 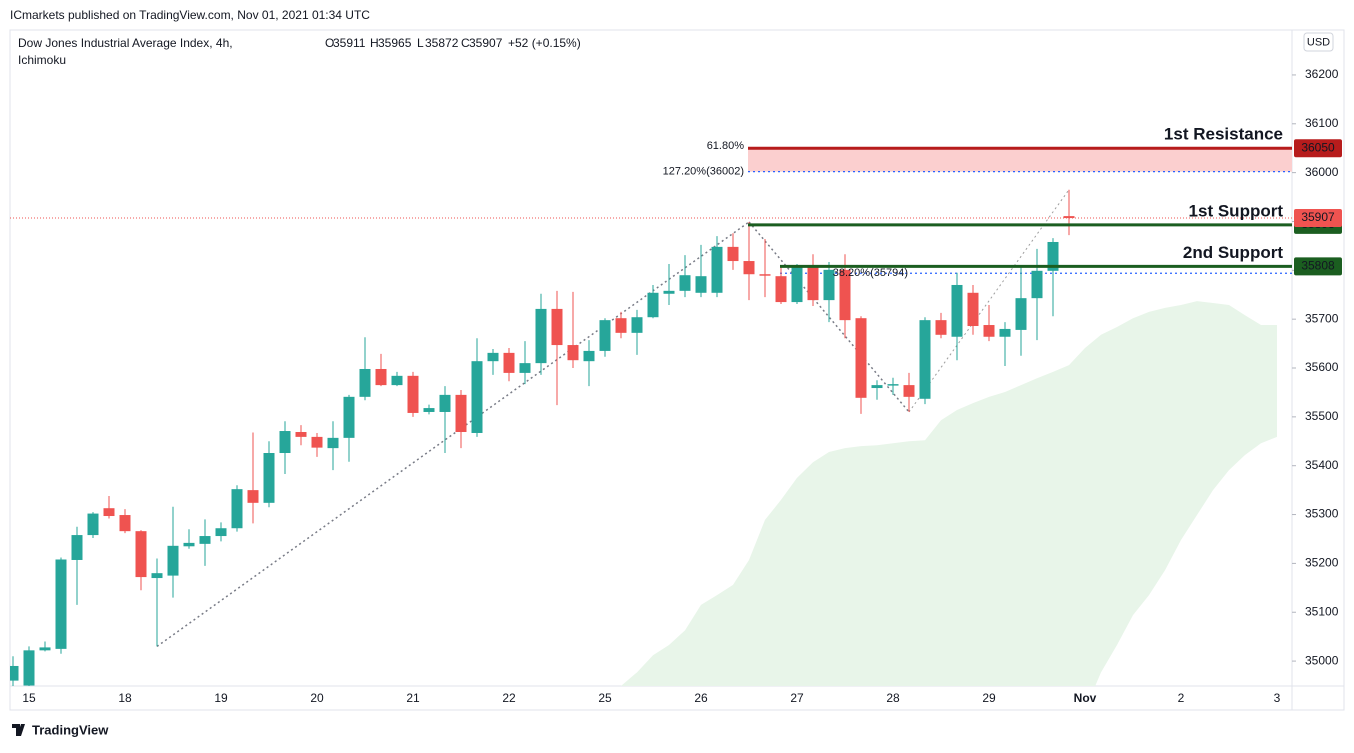 I want to click on ohlc-change: +52 (+0.15%), so click(x=544, y=43).